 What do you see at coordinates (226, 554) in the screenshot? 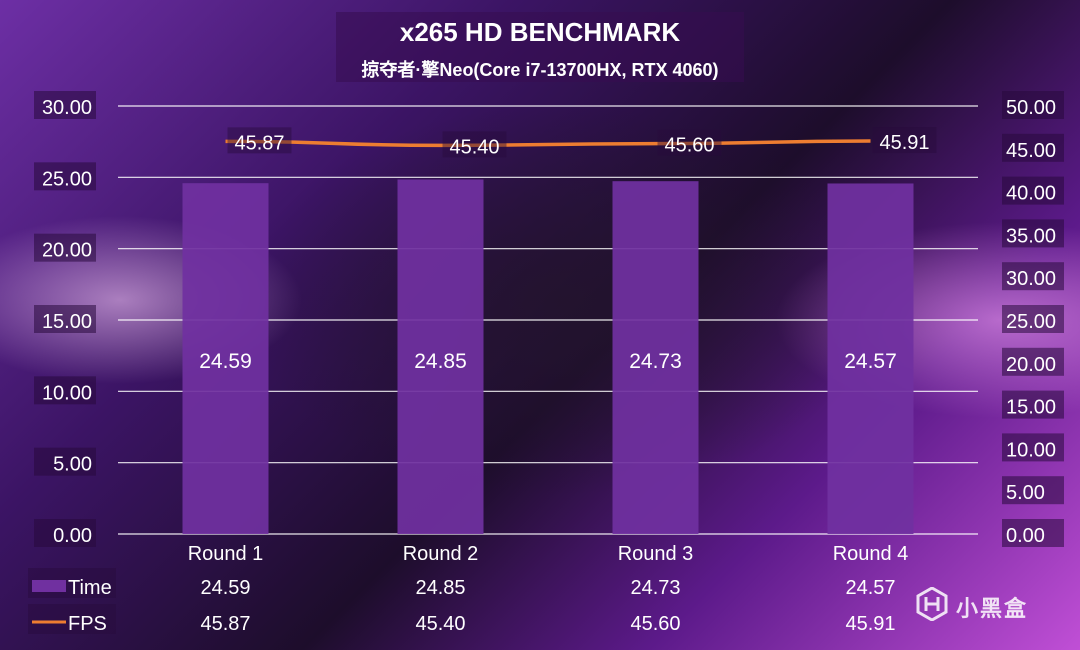
I see `category-label: Round 1` at bounding box center [226, 554].